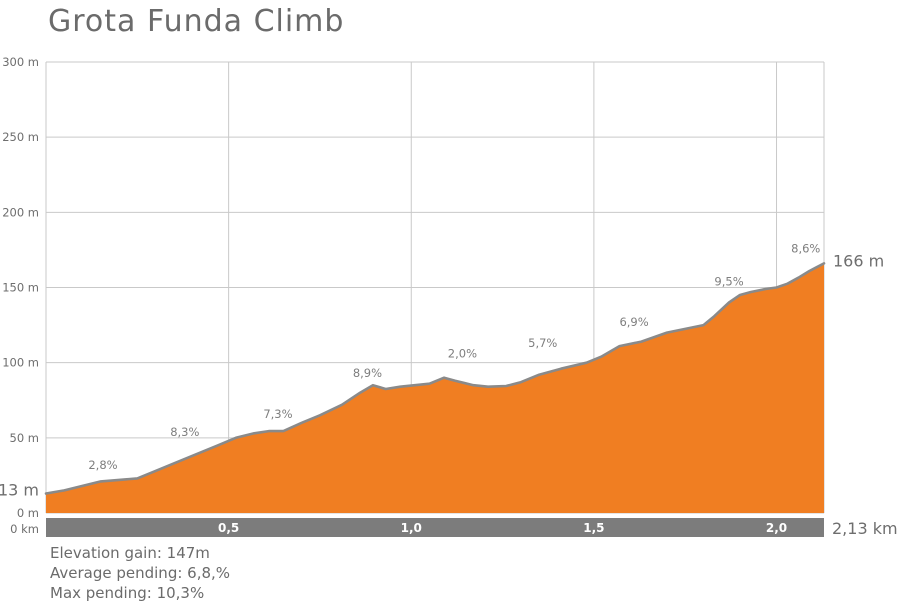 The width and height of the screenshot is (898, 607). Describe the element at coordinates (776, 528) in the screenshot. I see `x-axis-tick-label: 2,0` at that location.